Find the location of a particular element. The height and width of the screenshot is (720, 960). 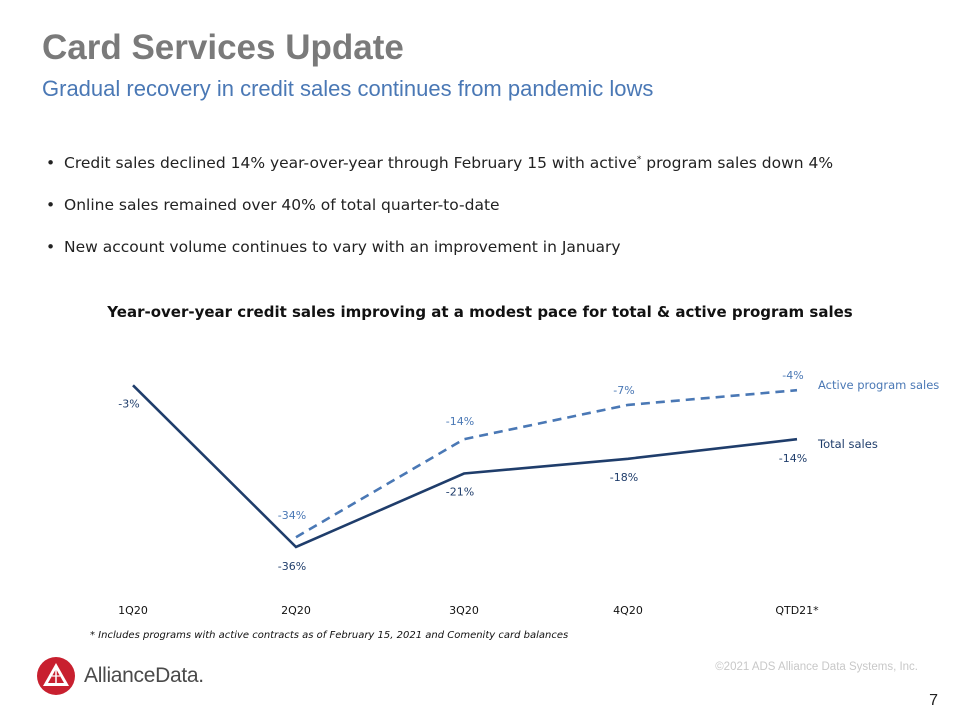

data-label: -3% is located at coordinates (128, 403).